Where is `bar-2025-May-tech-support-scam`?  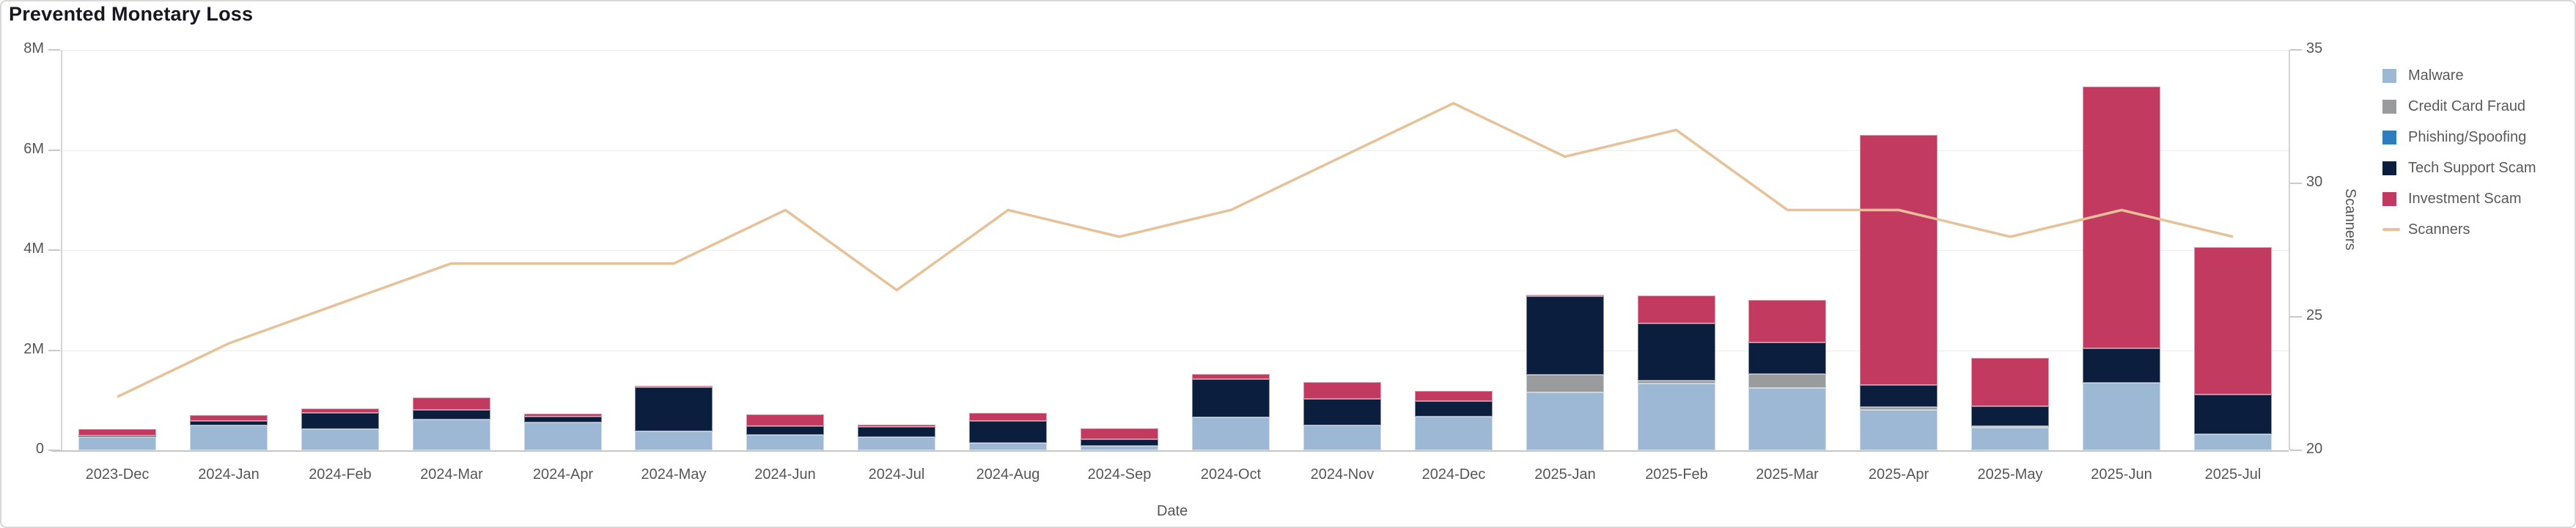 bar-2025-May-tech-support-scam is located at coordinates (2010, 416).